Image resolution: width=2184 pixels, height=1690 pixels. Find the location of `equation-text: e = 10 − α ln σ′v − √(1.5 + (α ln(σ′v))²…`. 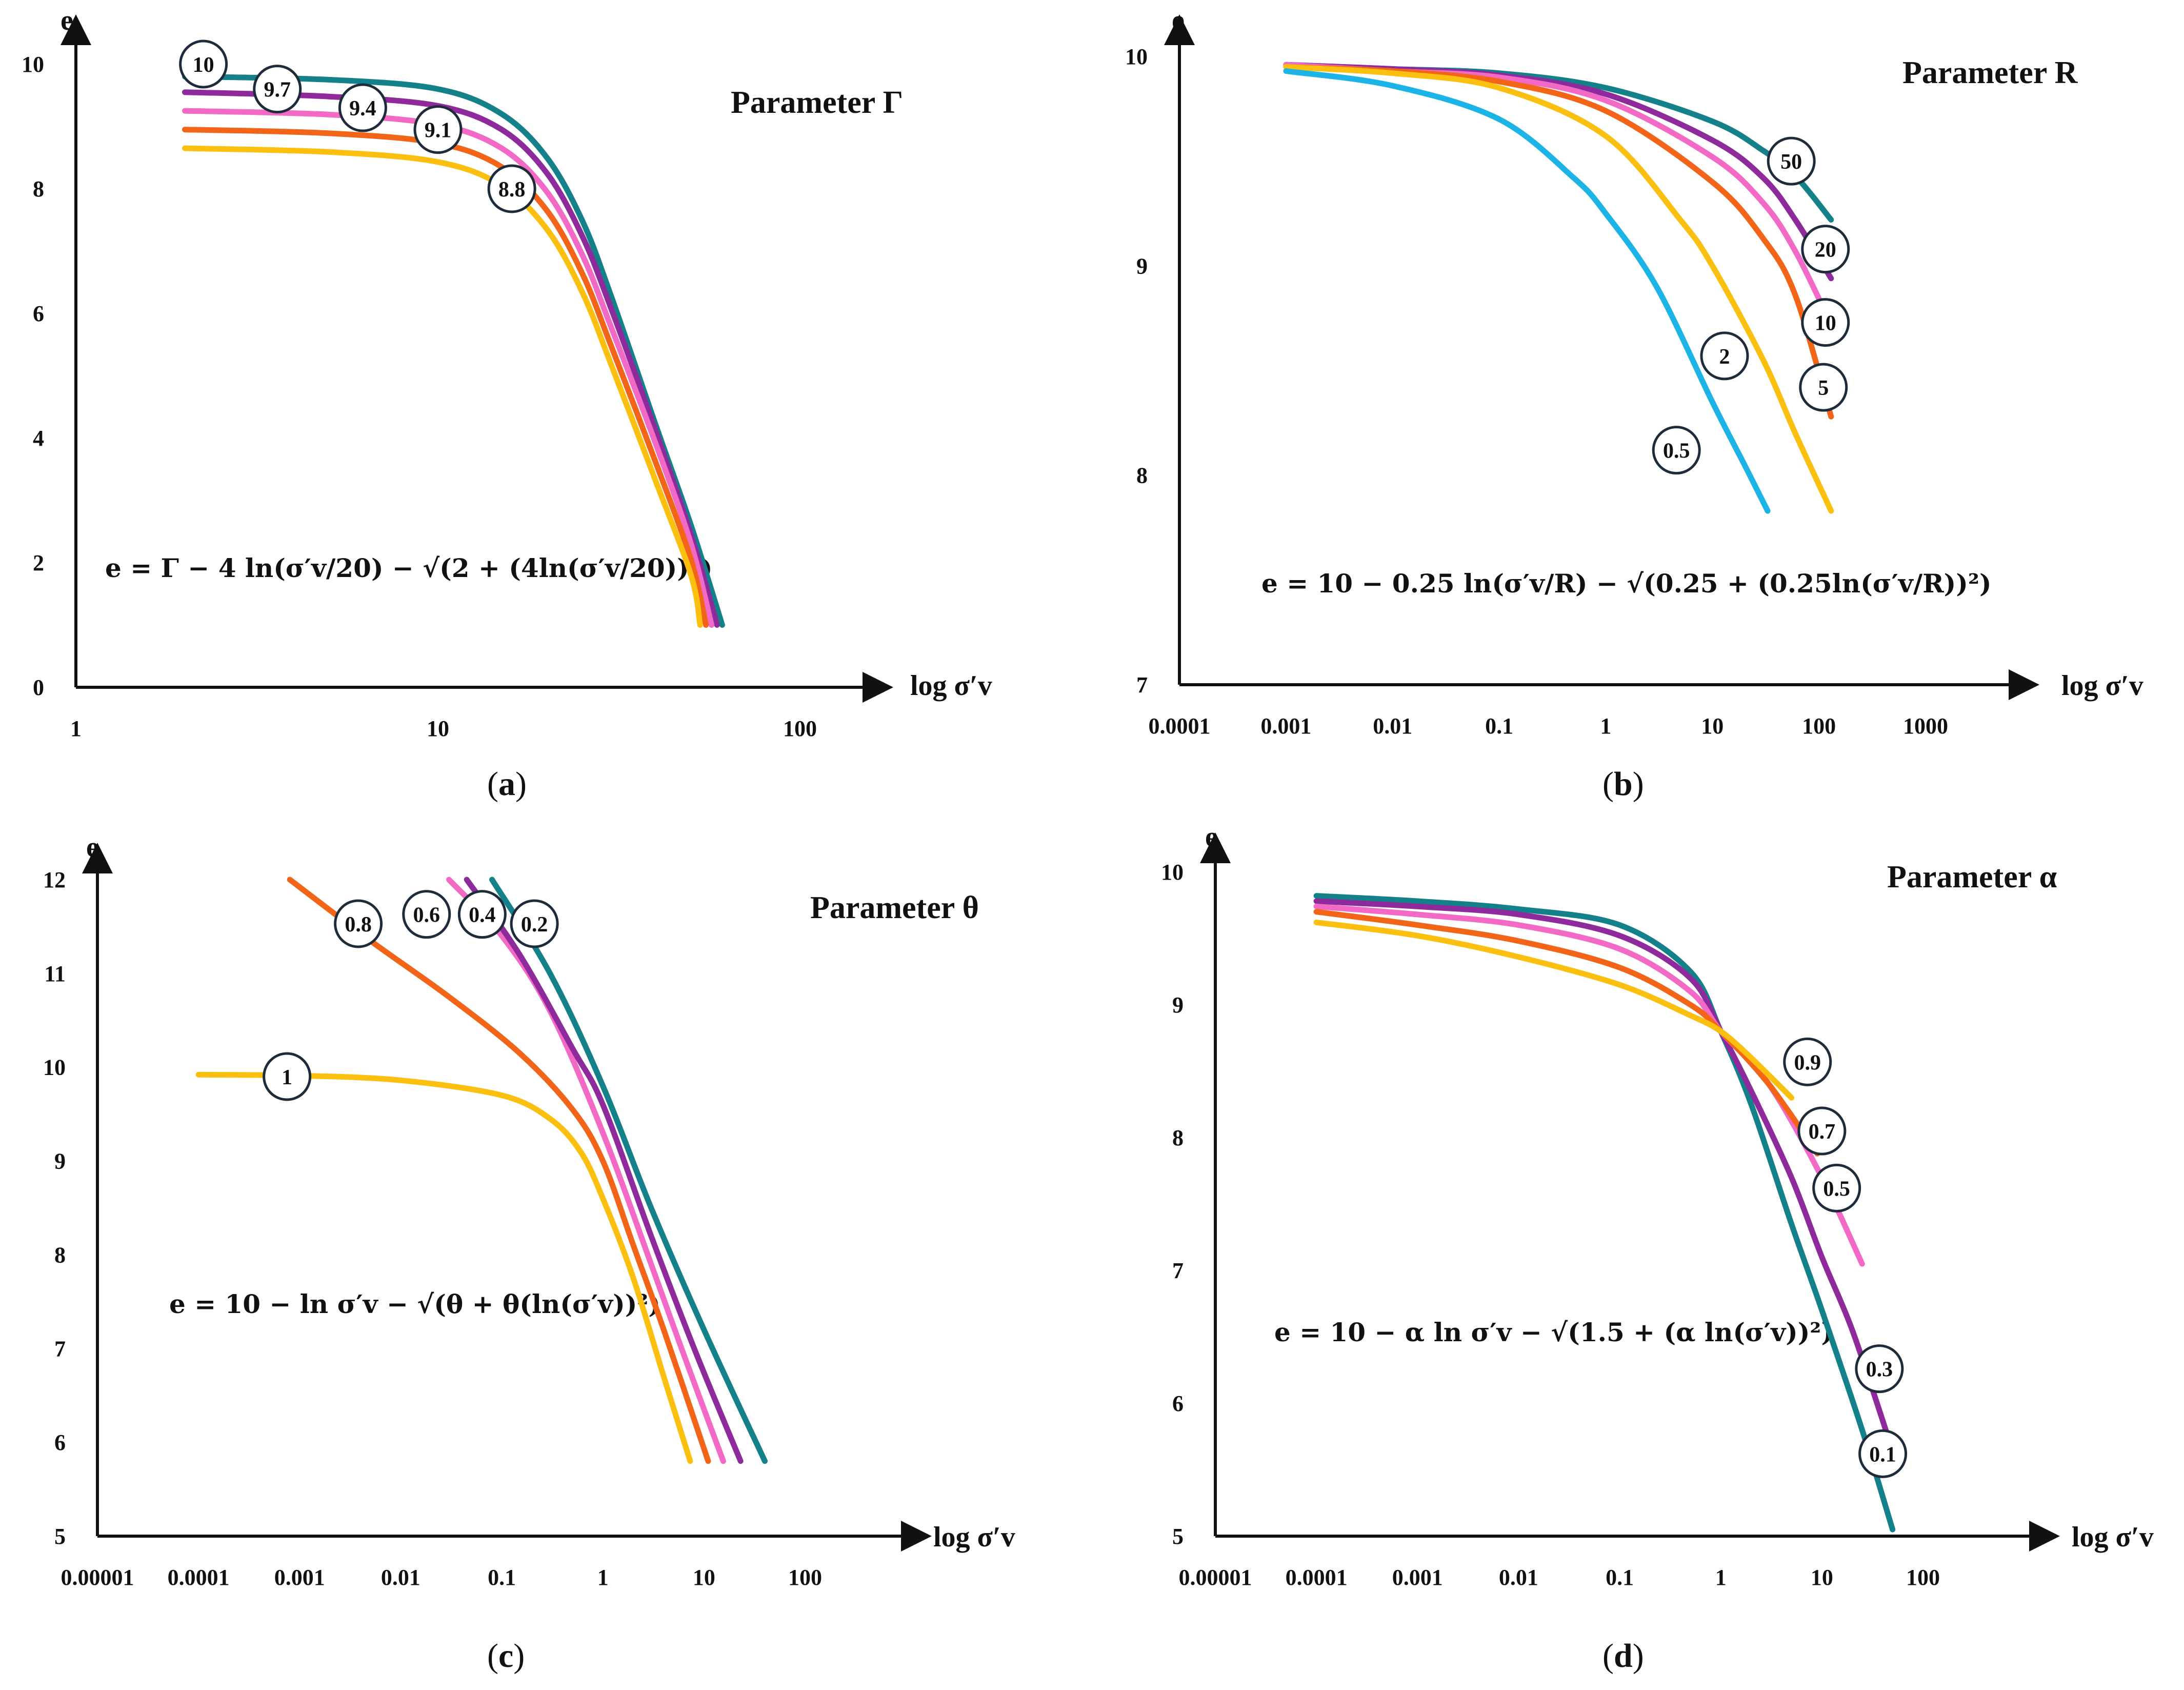

equation-text: e = 10 − α ln σ′v − √(1.5 + (α ln(σ′v))²… is located at coordinates (1554, 1332).